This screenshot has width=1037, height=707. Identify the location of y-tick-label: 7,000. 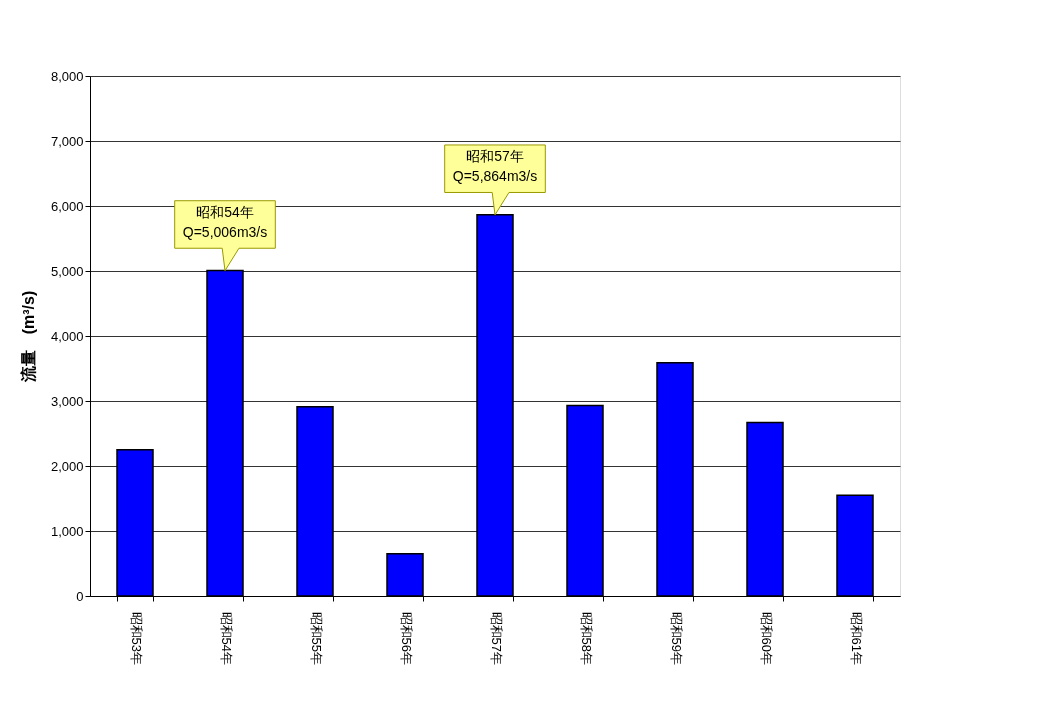
(67, 141).